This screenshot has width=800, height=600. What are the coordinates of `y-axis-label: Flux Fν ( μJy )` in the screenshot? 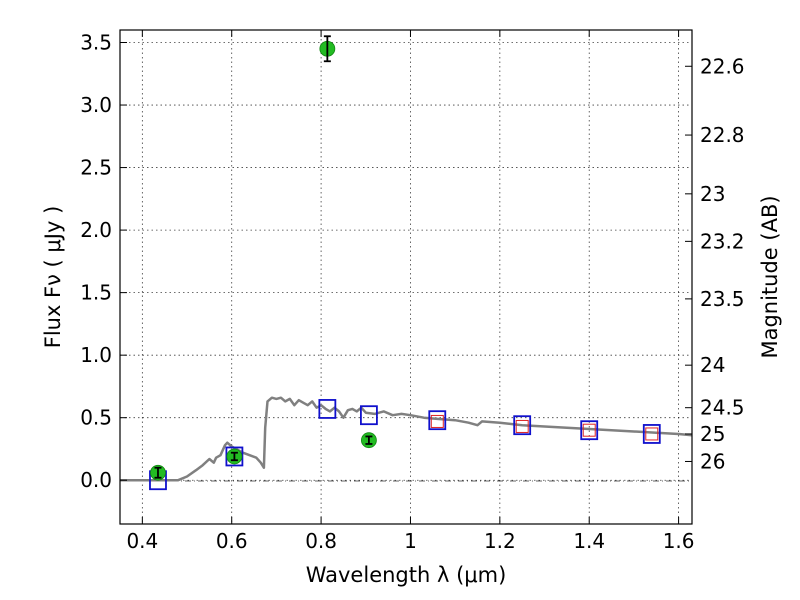 It's located at (53, 277).